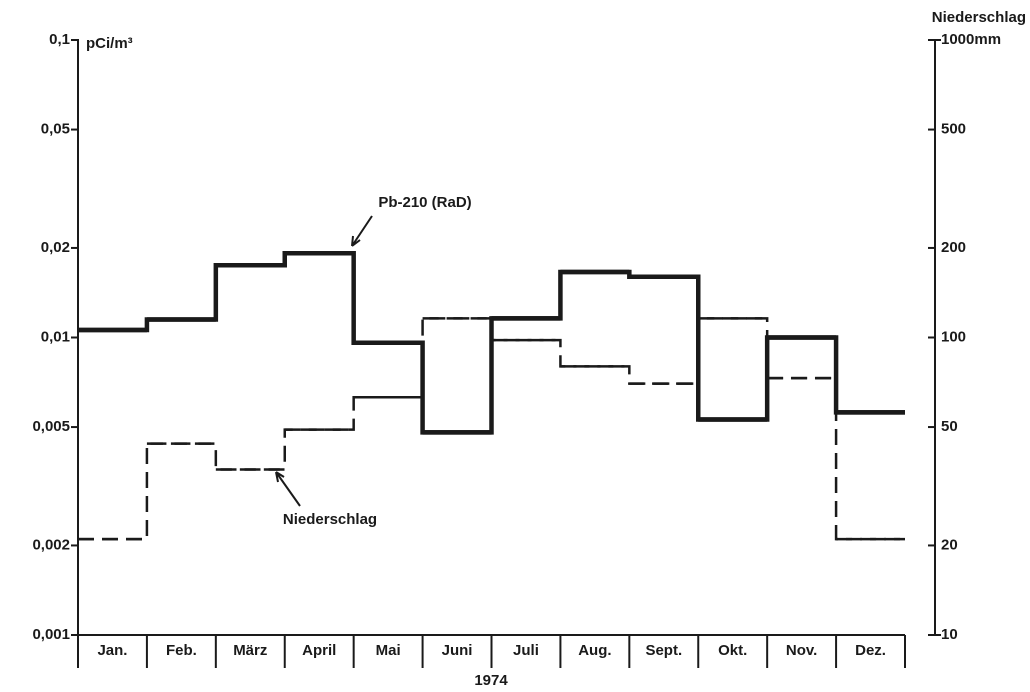  What do you see at coordinates (663, 650) in the screenshot?
I see `x-tick-label: Sept.` at bounding box center [663, 650].